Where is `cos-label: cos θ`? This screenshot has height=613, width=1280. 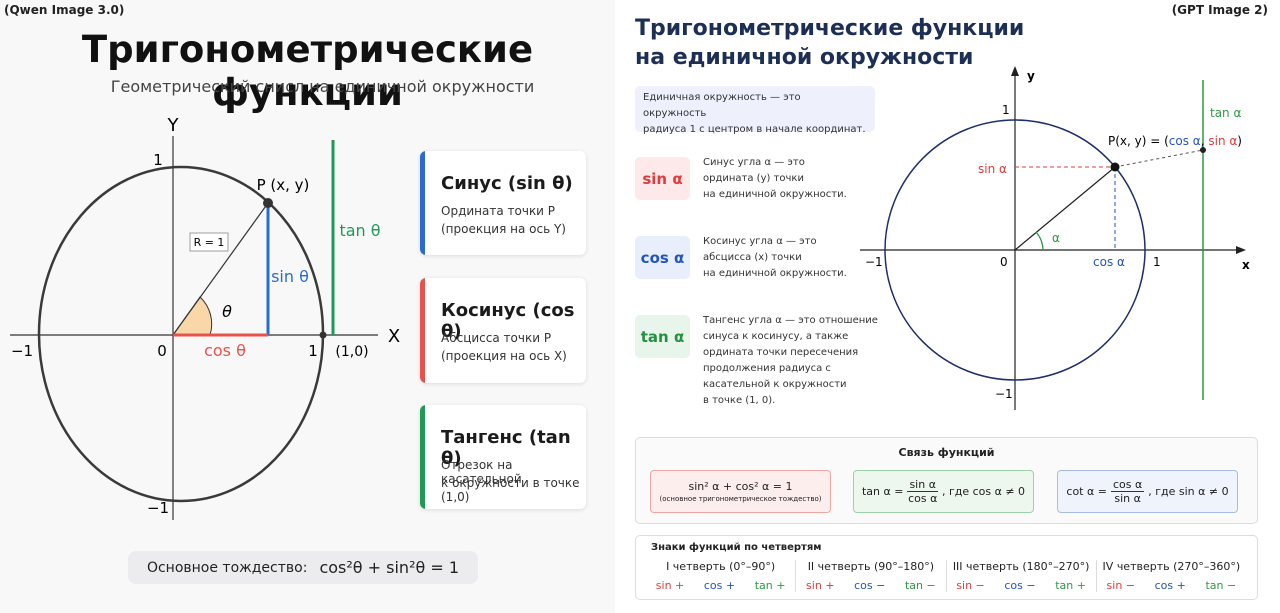
cos-label: cos θ is located at coordinates (225, 350).